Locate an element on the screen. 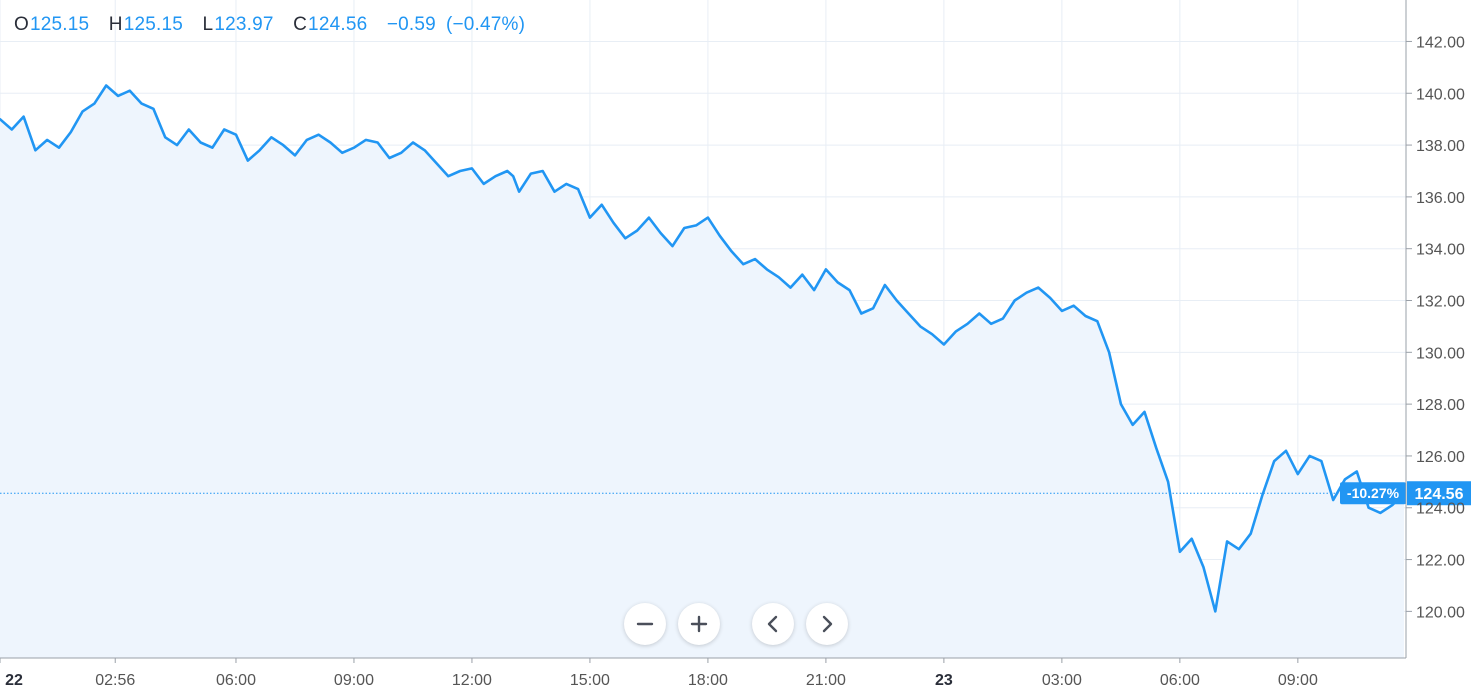  percent-change-label: -10.27% is located at coordinates (1373, 493).